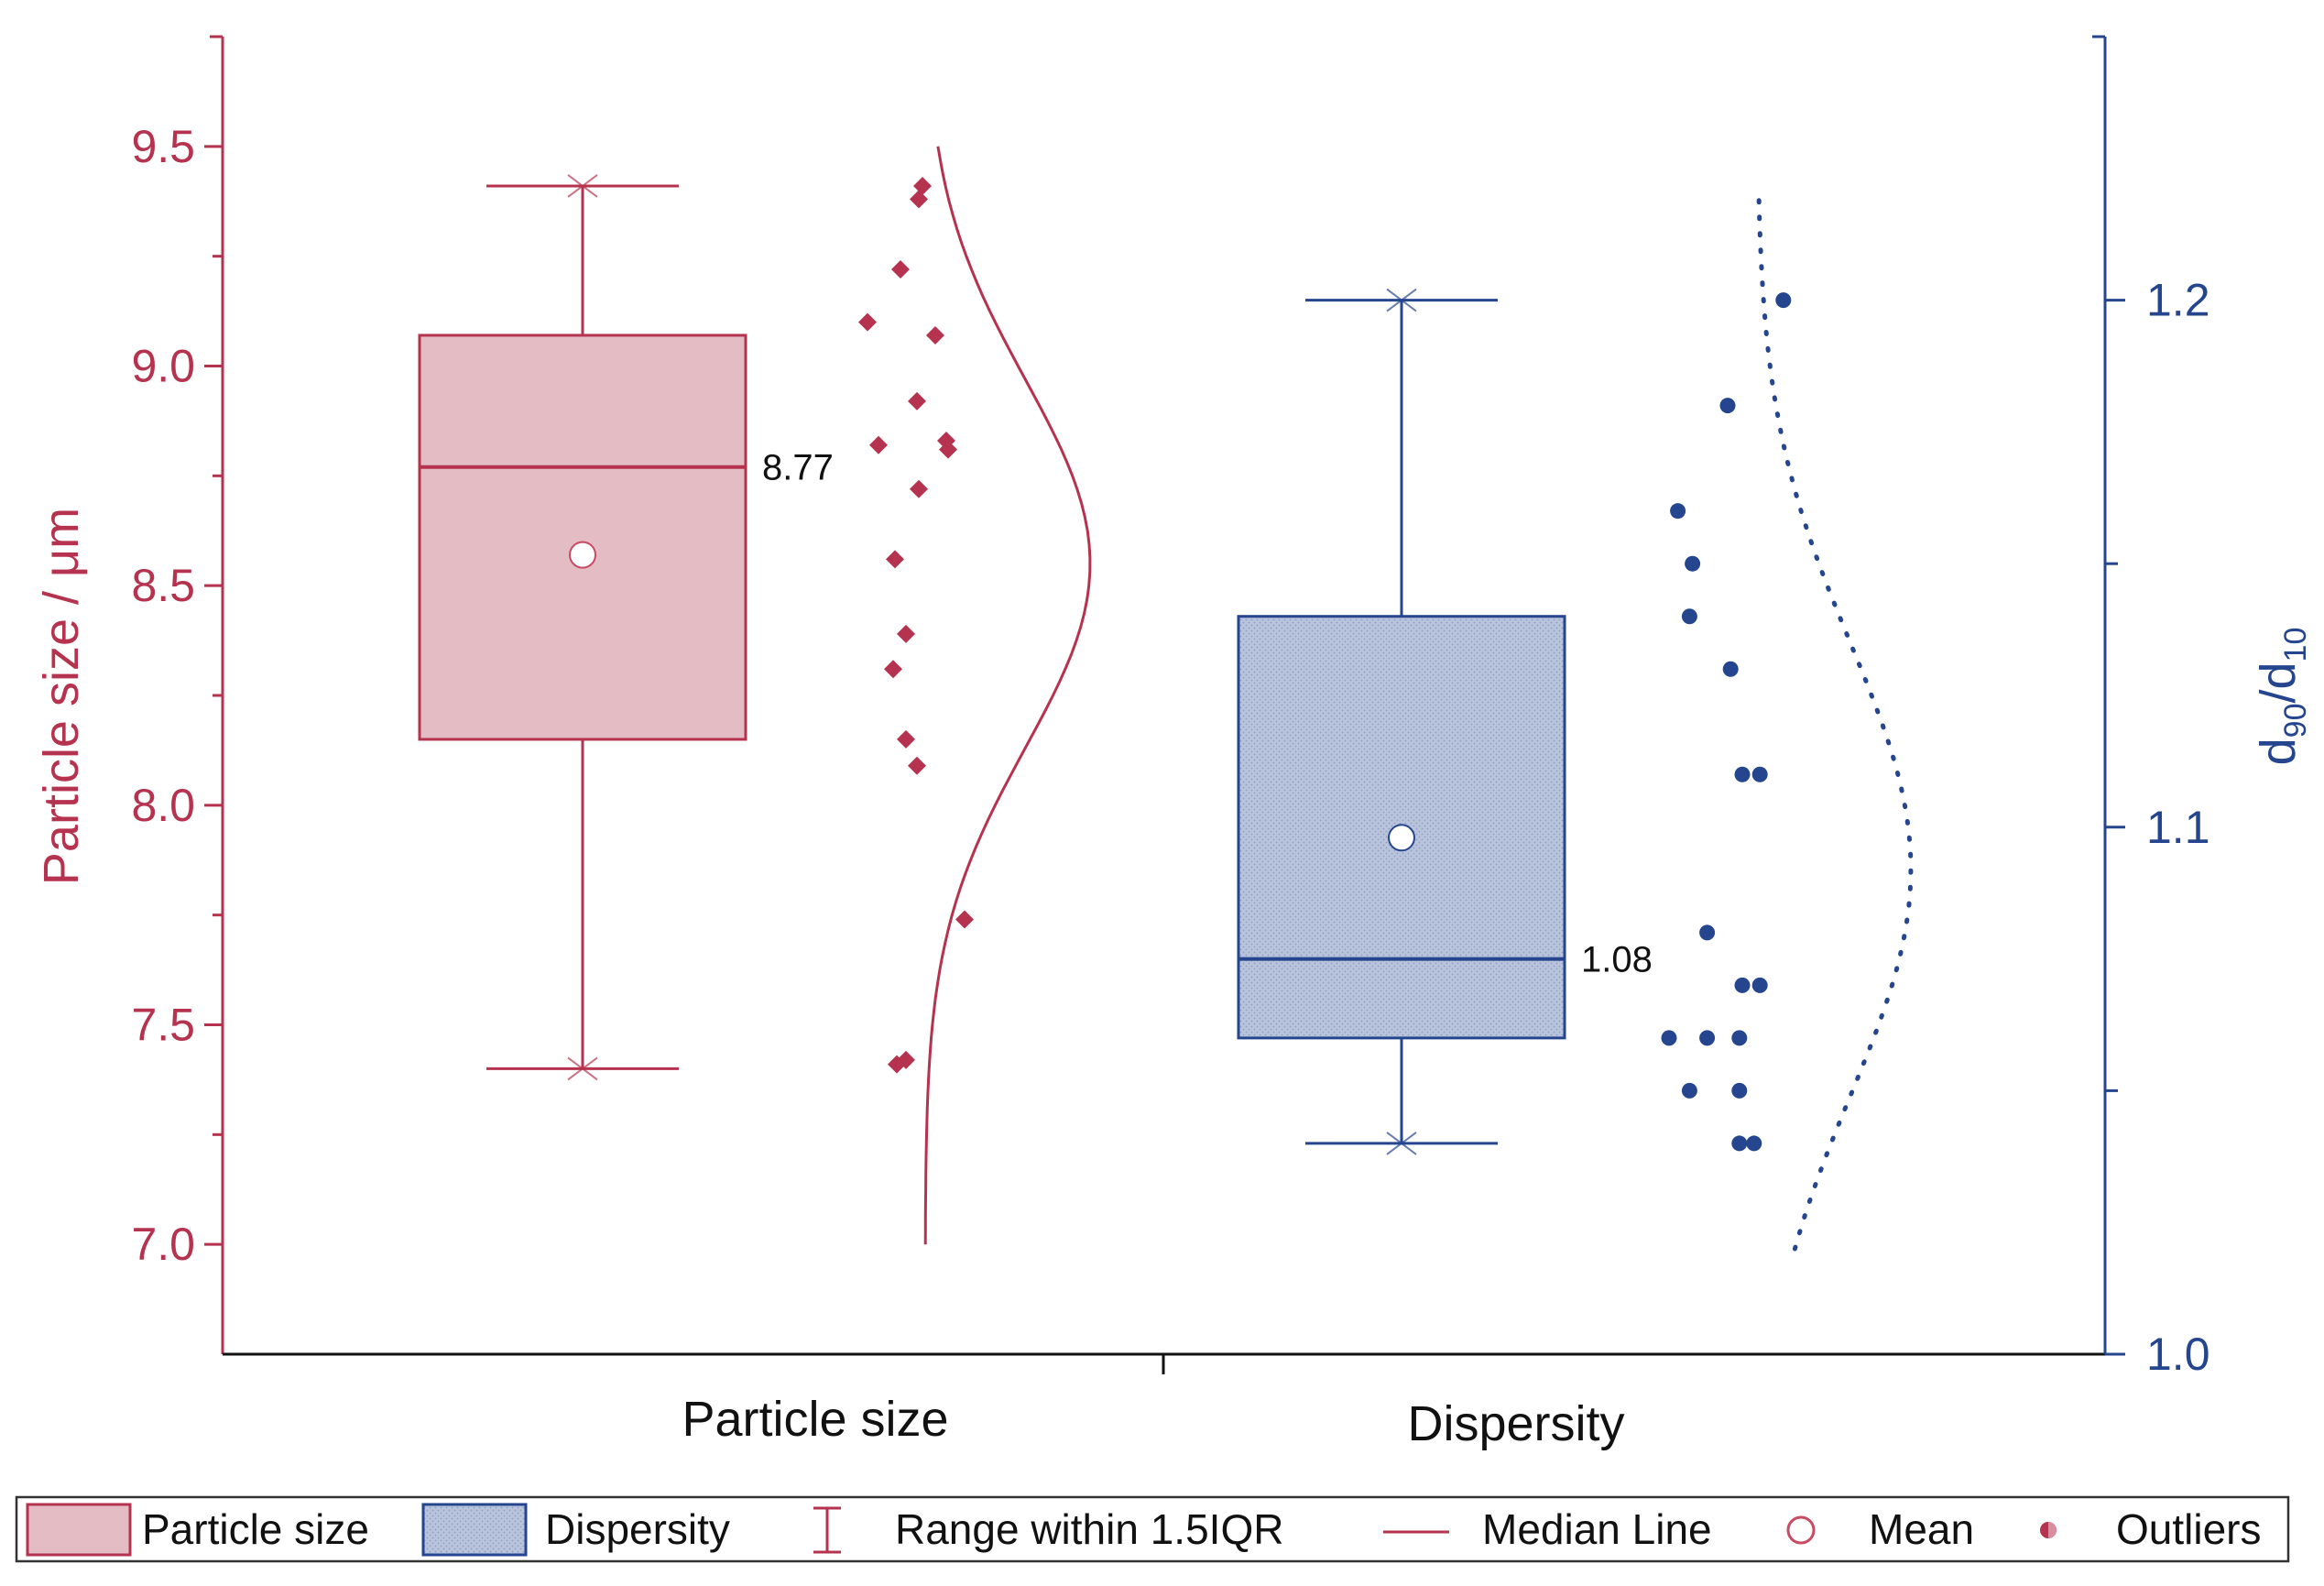 Image resolution: width=2324 pixels, height=1586 pixels. What do you see at coordinates (2048, 1530) in the screenshot?
I see `legend-outliers-icon` at bounding box center [2048, 1530].